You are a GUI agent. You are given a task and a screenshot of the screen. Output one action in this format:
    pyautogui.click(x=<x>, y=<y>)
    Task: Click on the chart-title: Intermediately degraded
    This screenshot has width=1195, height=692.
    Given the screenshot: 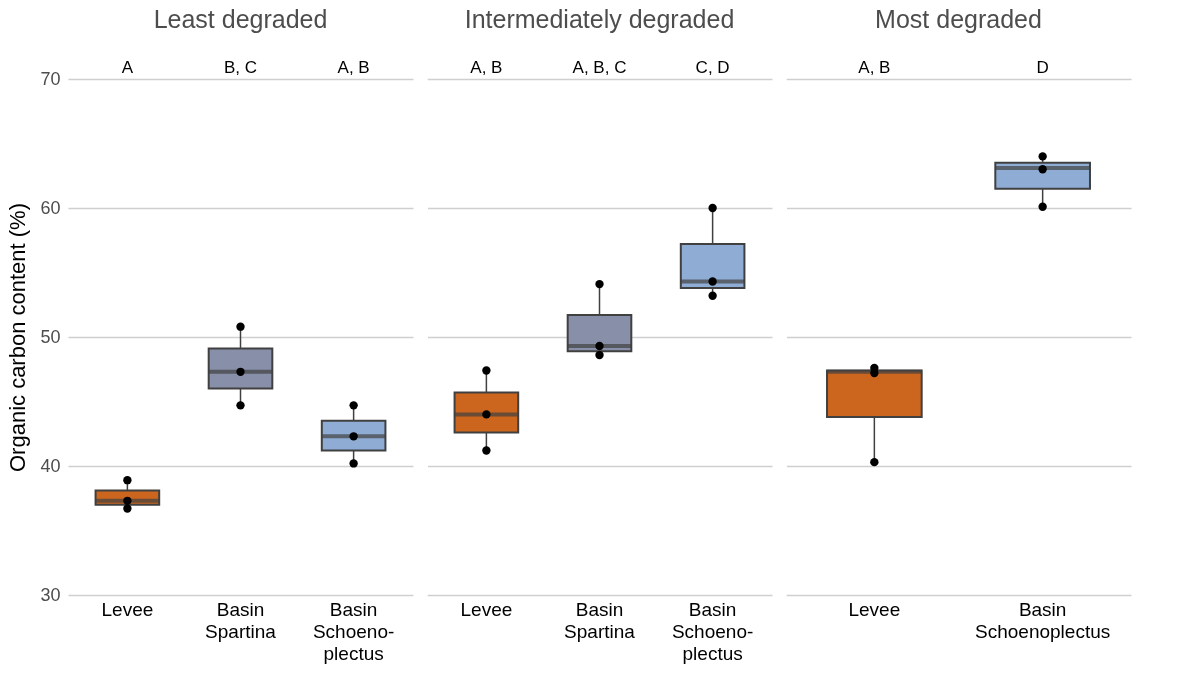 What is the action you would take?
    pyautogui.click(x=599, y=19)
    